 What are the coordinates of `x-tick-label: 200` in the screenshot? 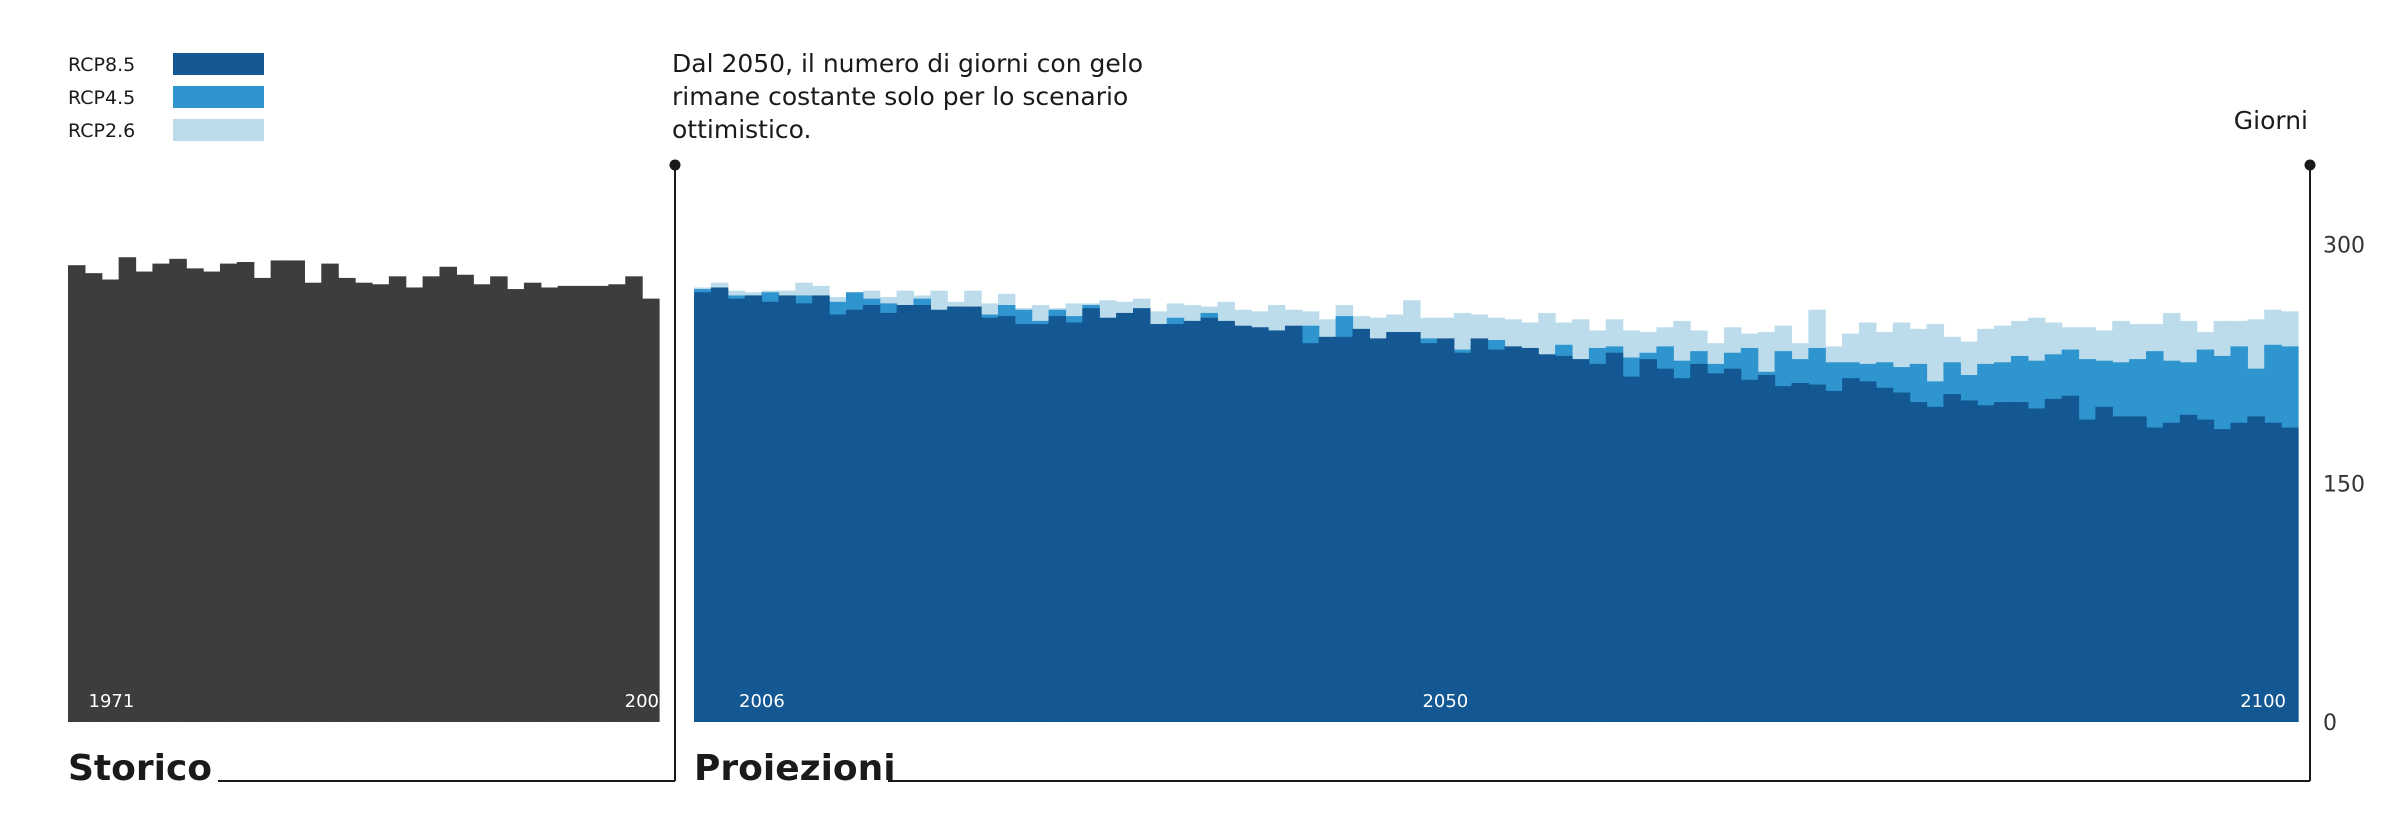 It's located at (642, 701).